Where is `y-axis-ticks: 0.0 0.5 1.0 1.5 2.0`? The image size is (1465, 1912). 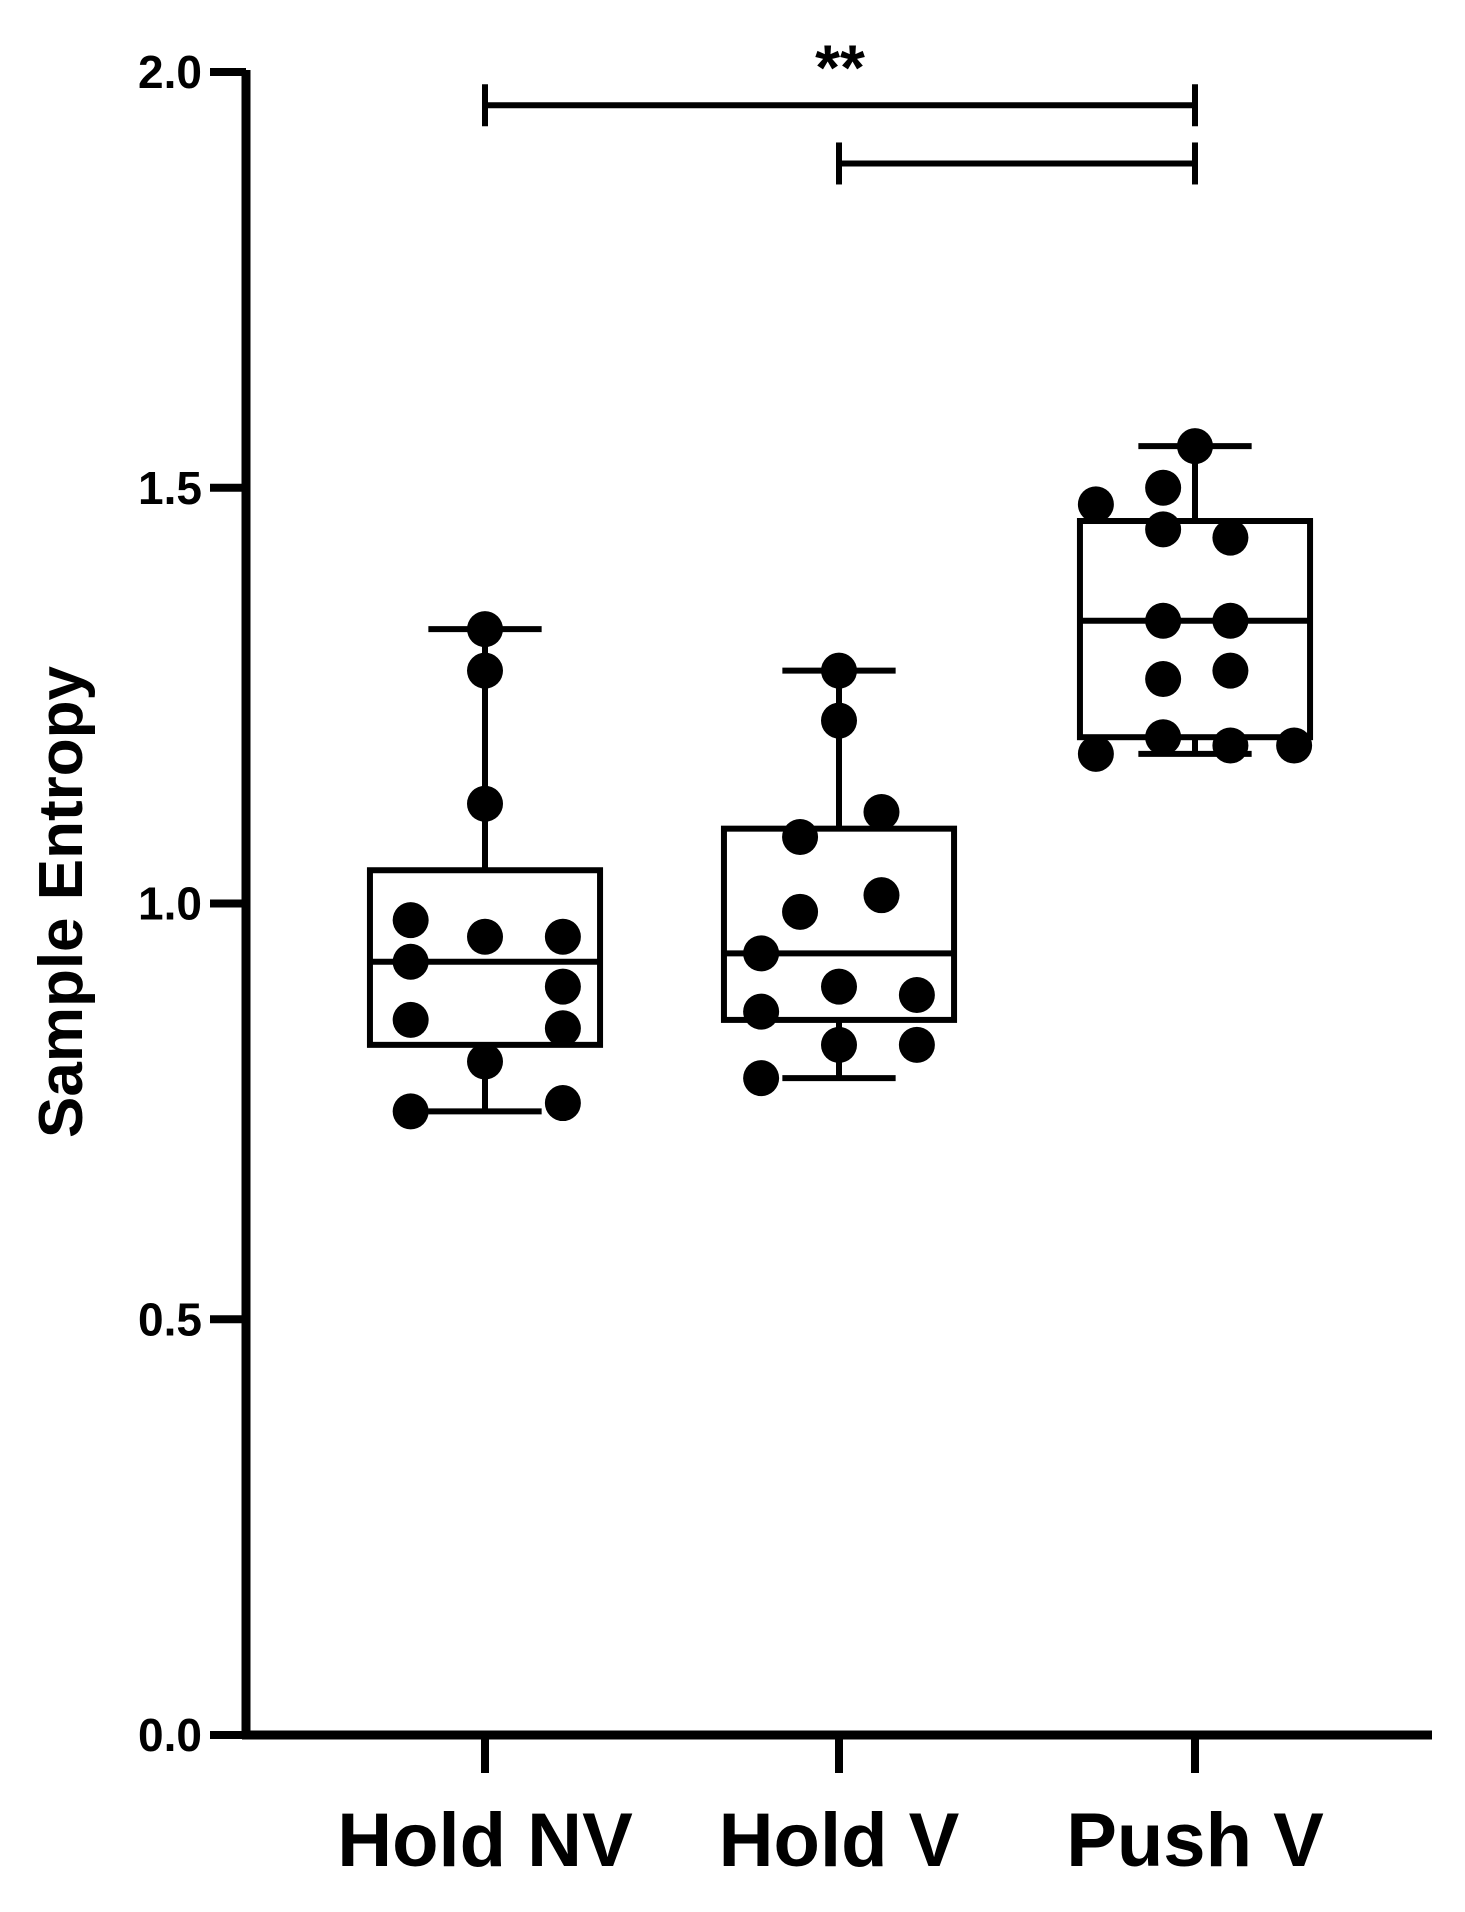
y-axis-ticks: 0.0 0.5 1.0 1.5 2.0 is located at coordinates (192, 903).